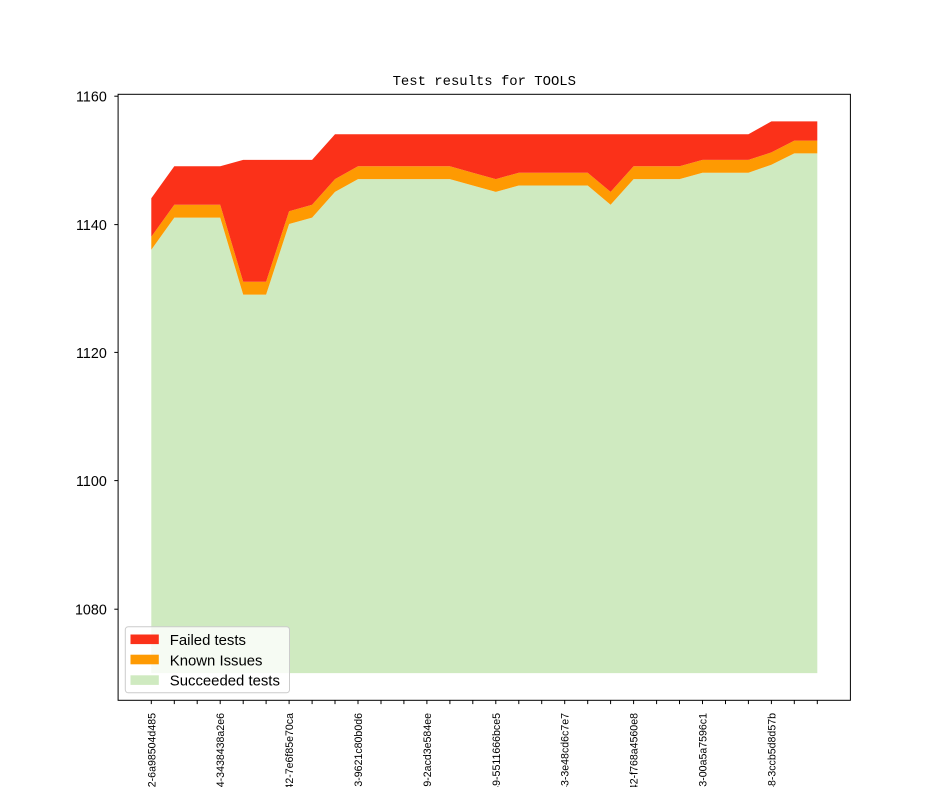 The height and width of the screenshot is (787, 944). I want to click on svg-text: 44-3438438a2e6, so click(221, 750).